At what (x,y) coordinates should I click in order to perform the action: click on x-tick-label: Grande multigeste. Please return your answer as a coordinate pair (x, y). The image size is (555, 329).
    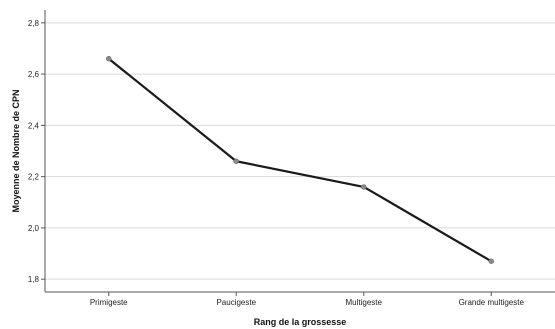
    Looking at the image, I should click on (492, 302).